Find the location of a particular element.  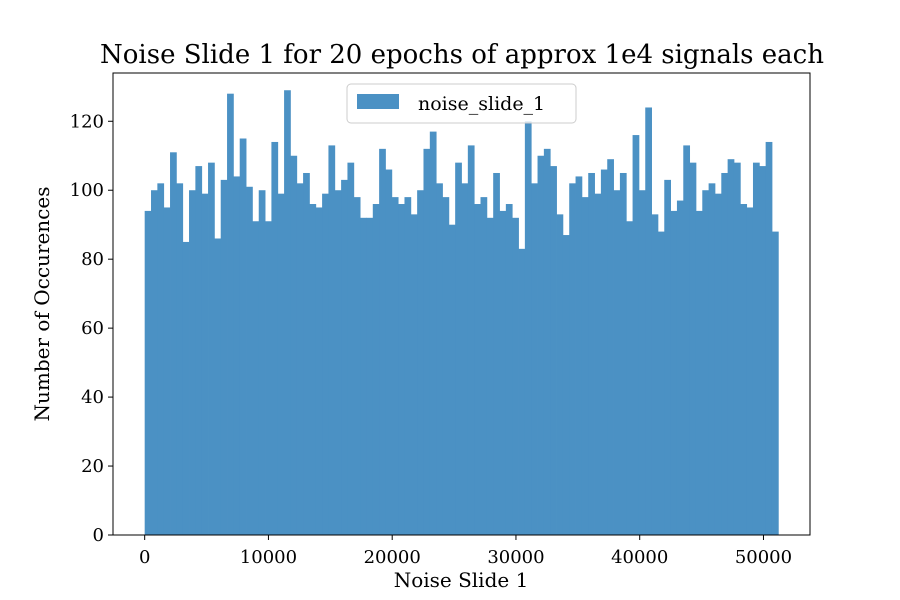

x-tick-label: 20000 is located at coordinates (392, 557).